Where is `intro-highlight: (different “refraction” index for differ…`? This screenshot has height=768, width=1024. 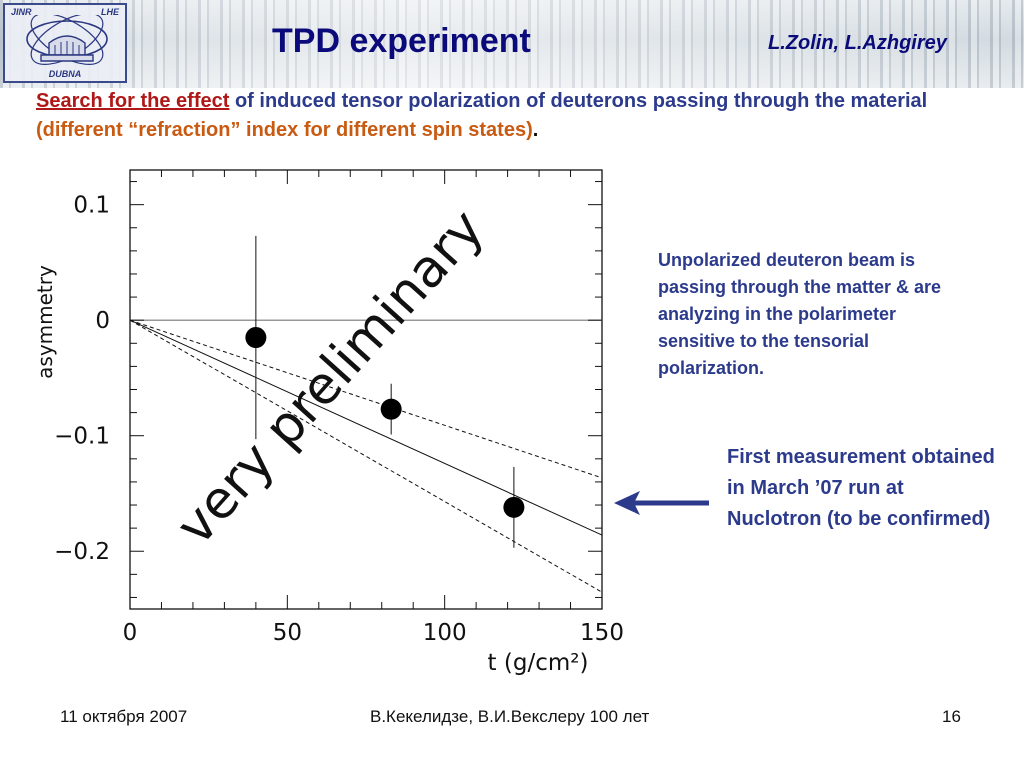 intro-highlight: (different “refraction” index for differ… is located at coordinates (284, 130).